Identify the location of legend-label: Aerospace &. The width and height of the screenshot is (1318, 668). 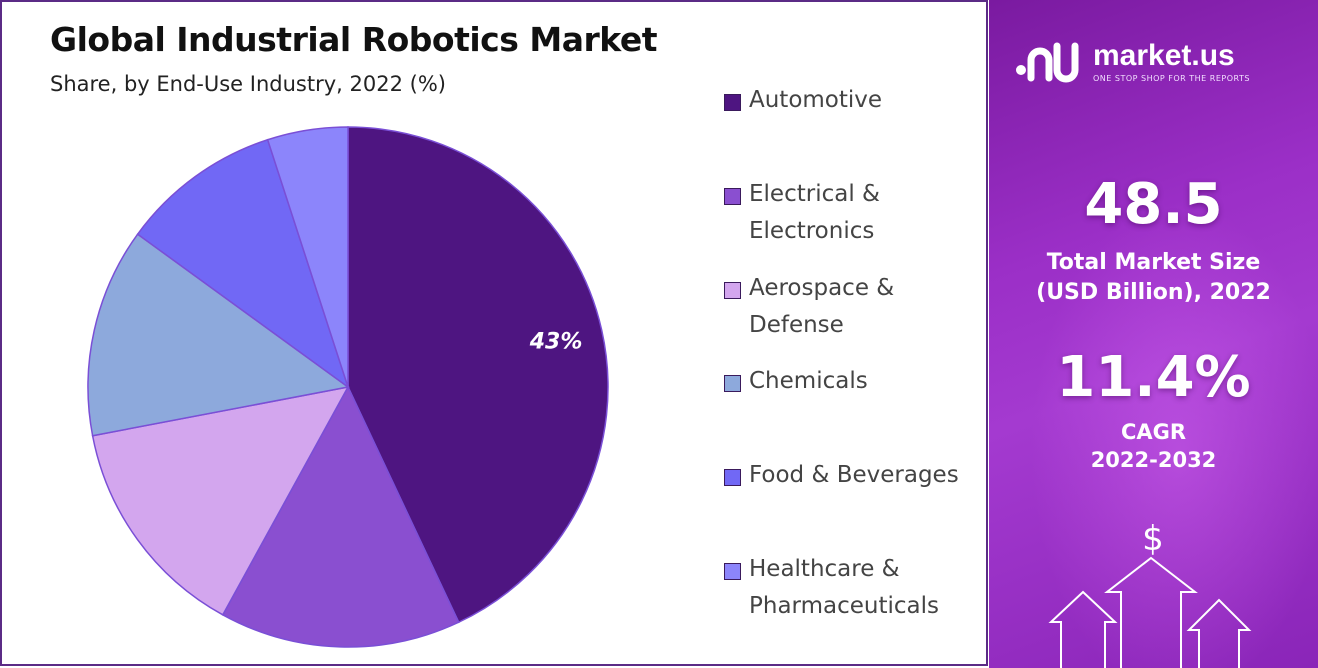
(822, 288).